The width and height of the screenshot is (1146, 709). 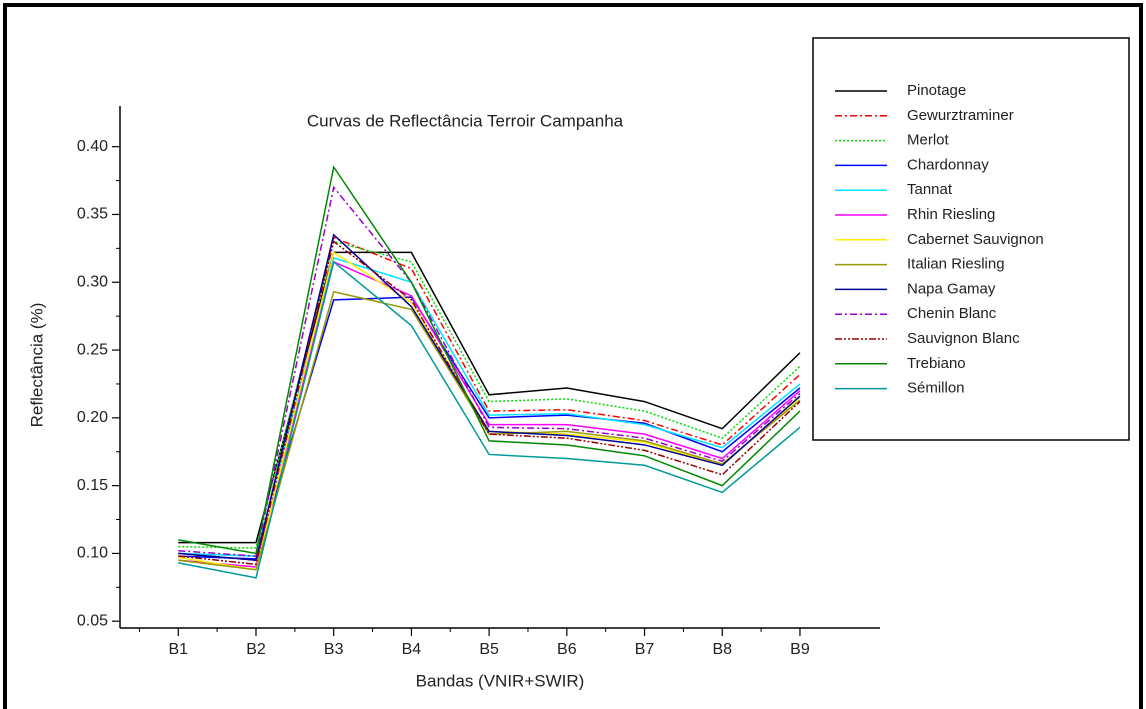 What do you see at coordinates (178, 649) in the screenshot?
I see `x-tick-label: B1` at bounding box center [178, 649].